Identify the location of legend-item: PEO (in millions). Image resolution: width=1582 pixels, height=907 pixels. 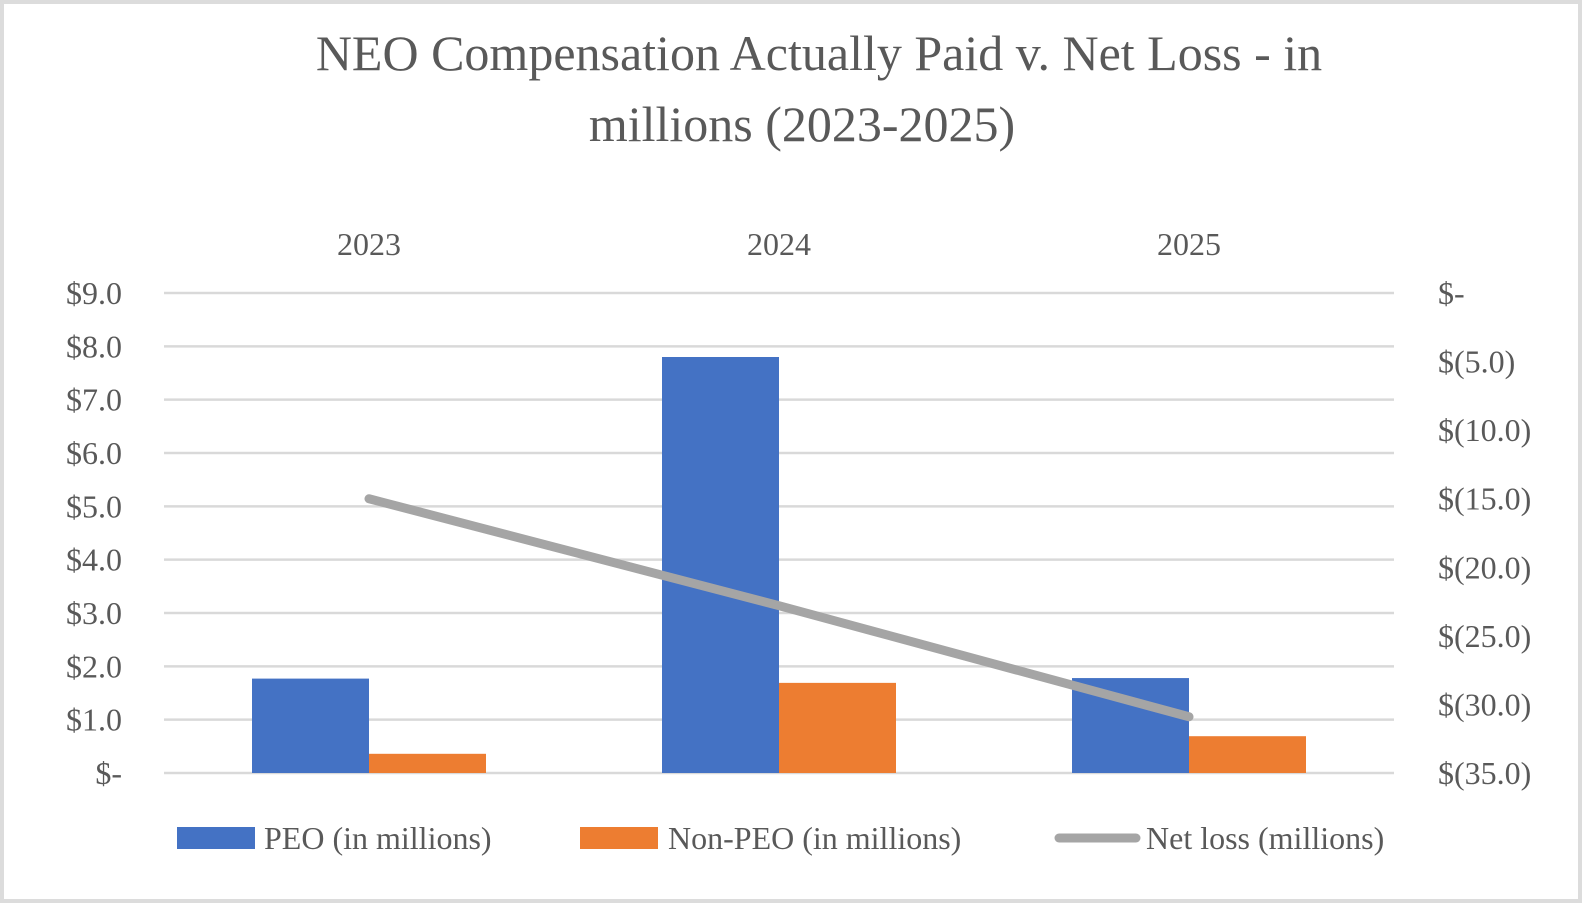
(334, 838).